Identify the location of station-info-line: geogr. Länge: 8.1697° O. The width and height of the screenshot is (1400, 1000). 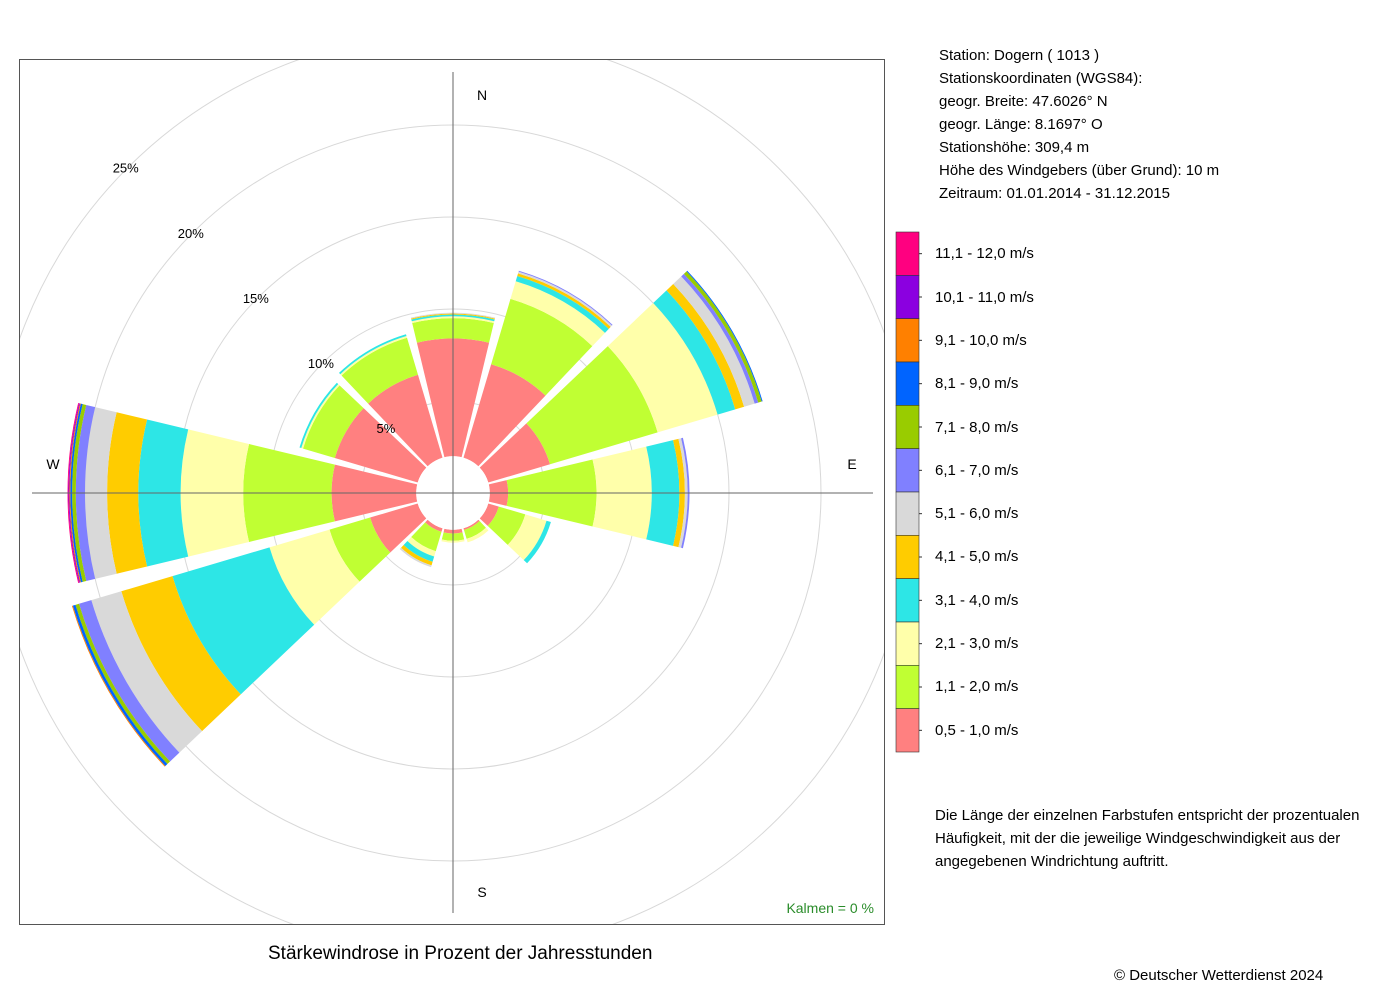
(1021, 124).